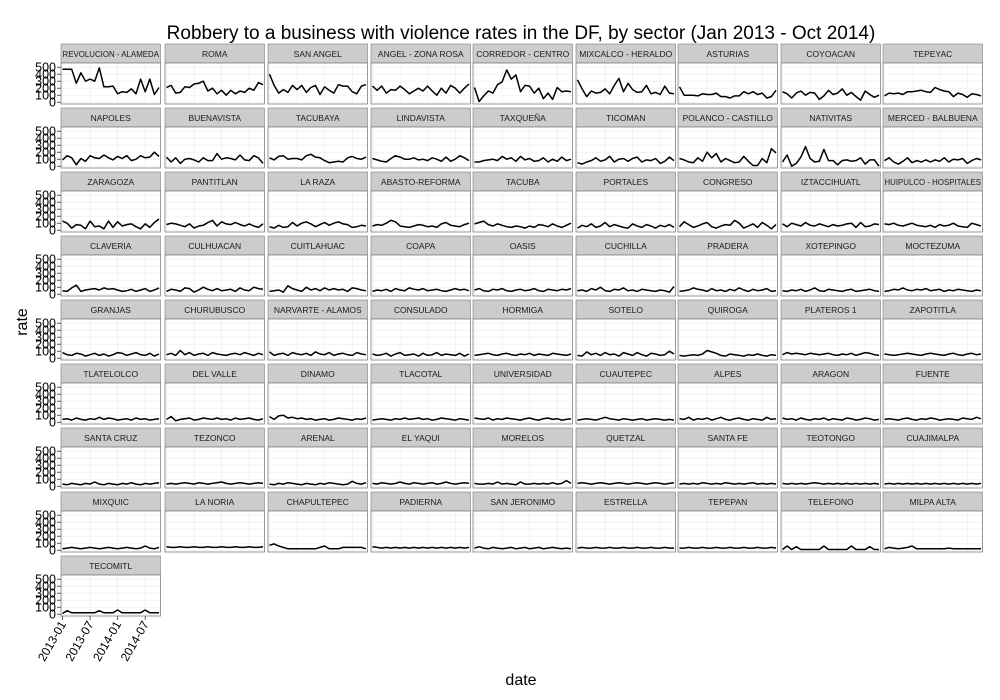 The image size is (1000, 700). Describe the element at coordinates (932, 438) in the screenshot. I see `facet-label: CUAJIMALPA` at that location.